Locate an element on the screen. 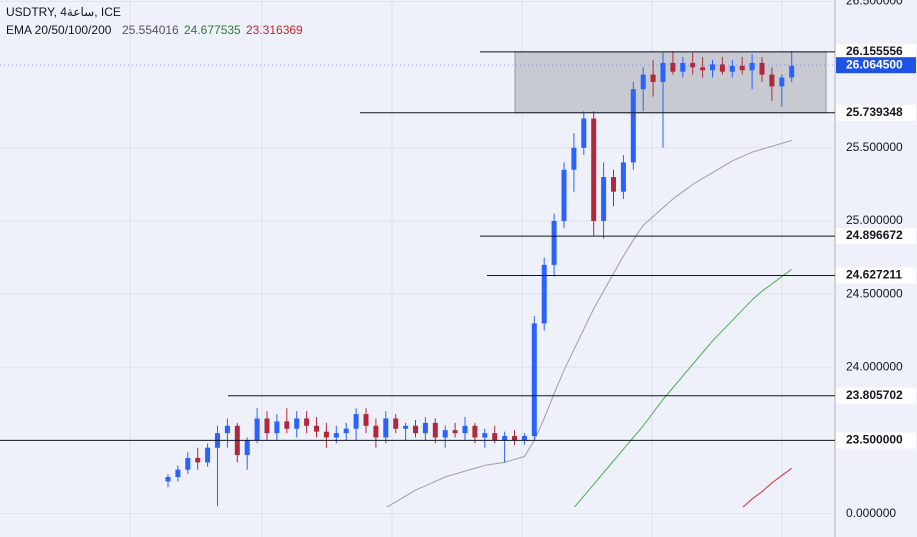 Image resolution: width=917 pixels, height=537 pixels. level-label: 24.896672 is located at coordinates (874, 235).